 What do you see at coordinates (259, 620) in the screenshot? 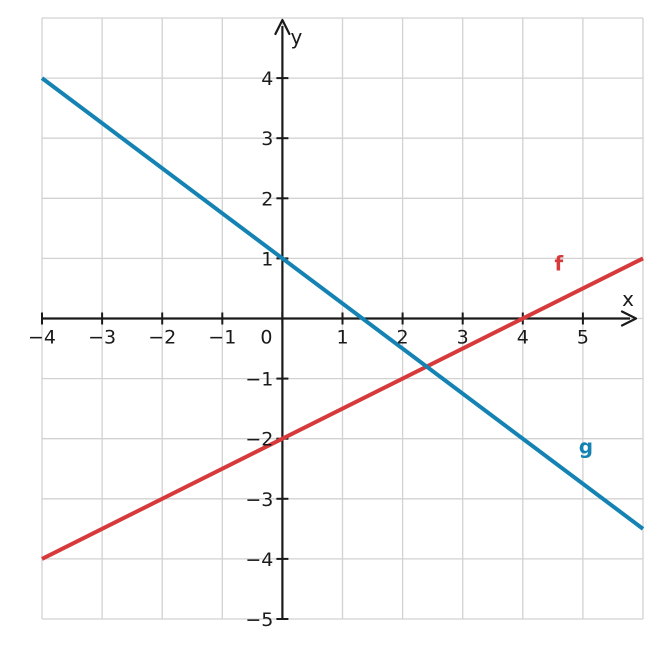
I see `y-tick-label: −5` at bounding box center [259, 620].